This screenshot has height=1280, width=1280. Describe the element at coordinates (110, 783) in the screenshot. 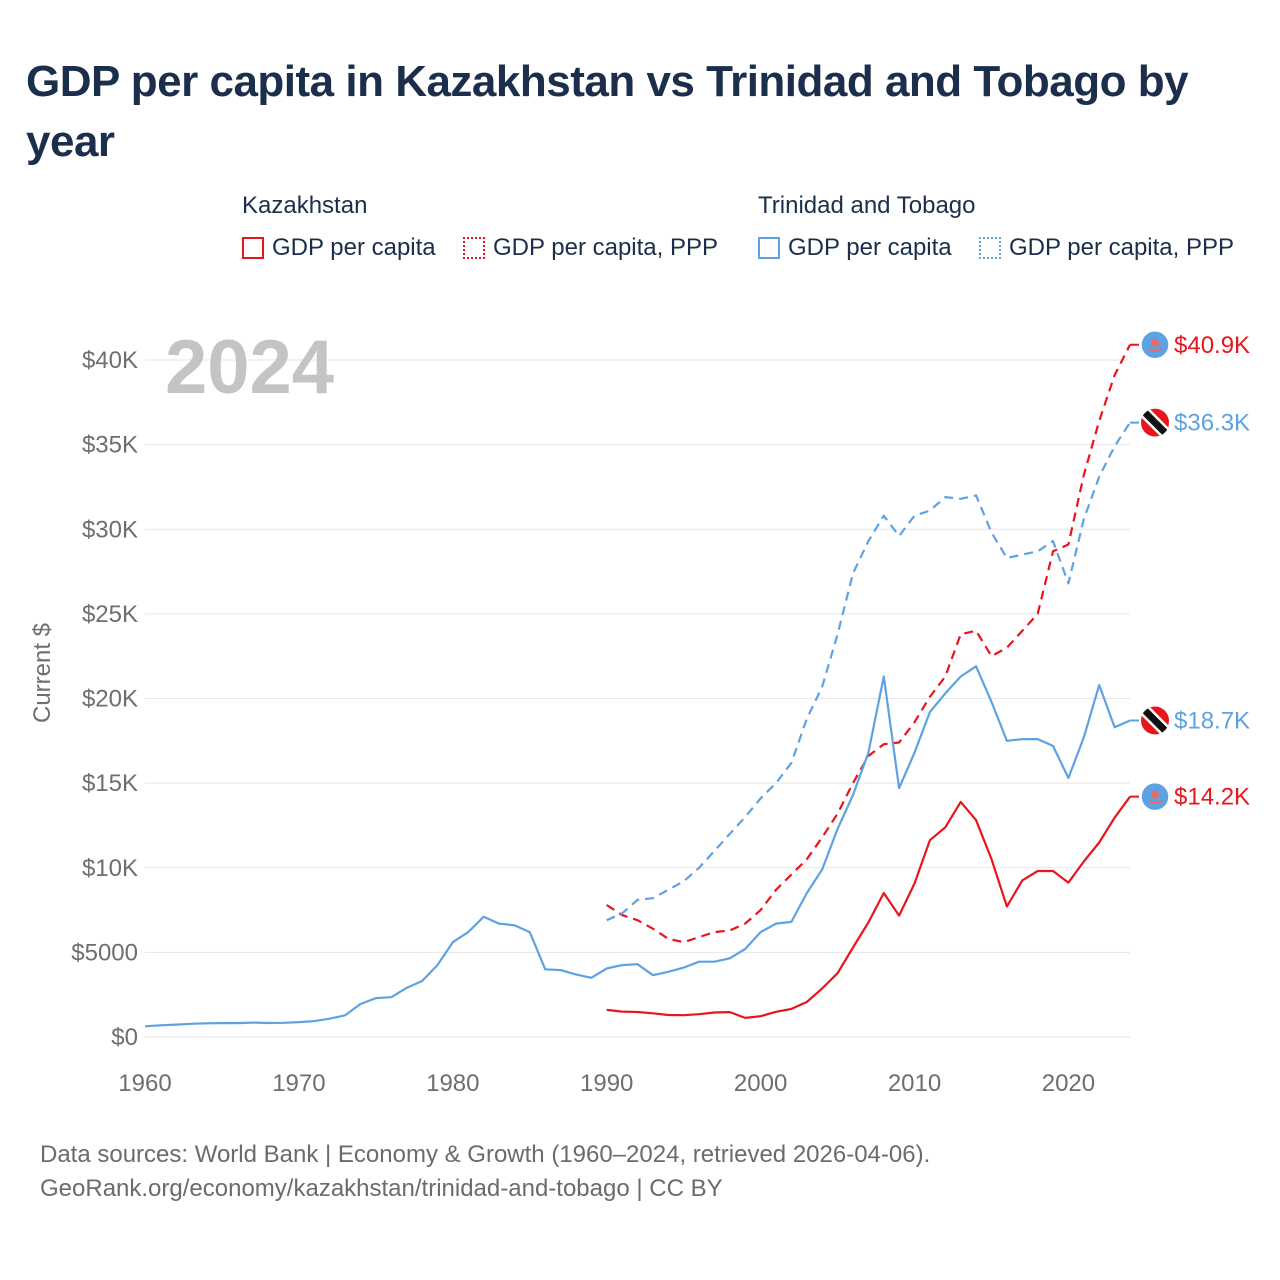

I see `y-tick-label: $15K` at that location.